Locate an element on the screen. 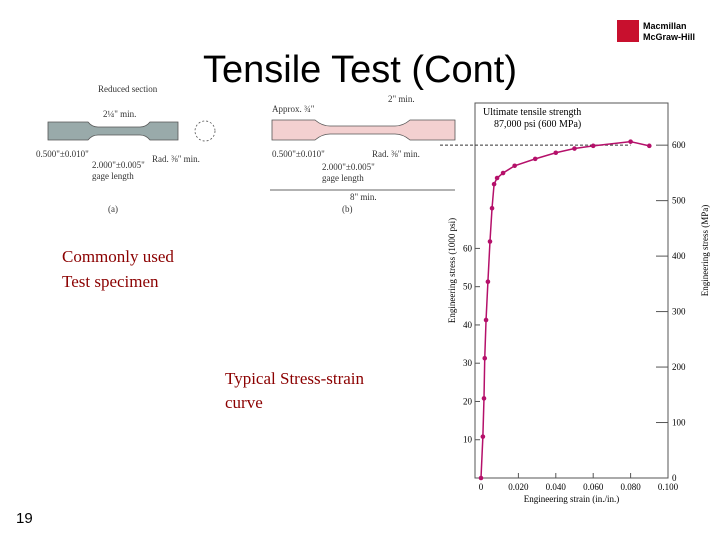 This screenshot has height=540, width=720. y-tick-label: 50 is located at coordinates (468, 287).